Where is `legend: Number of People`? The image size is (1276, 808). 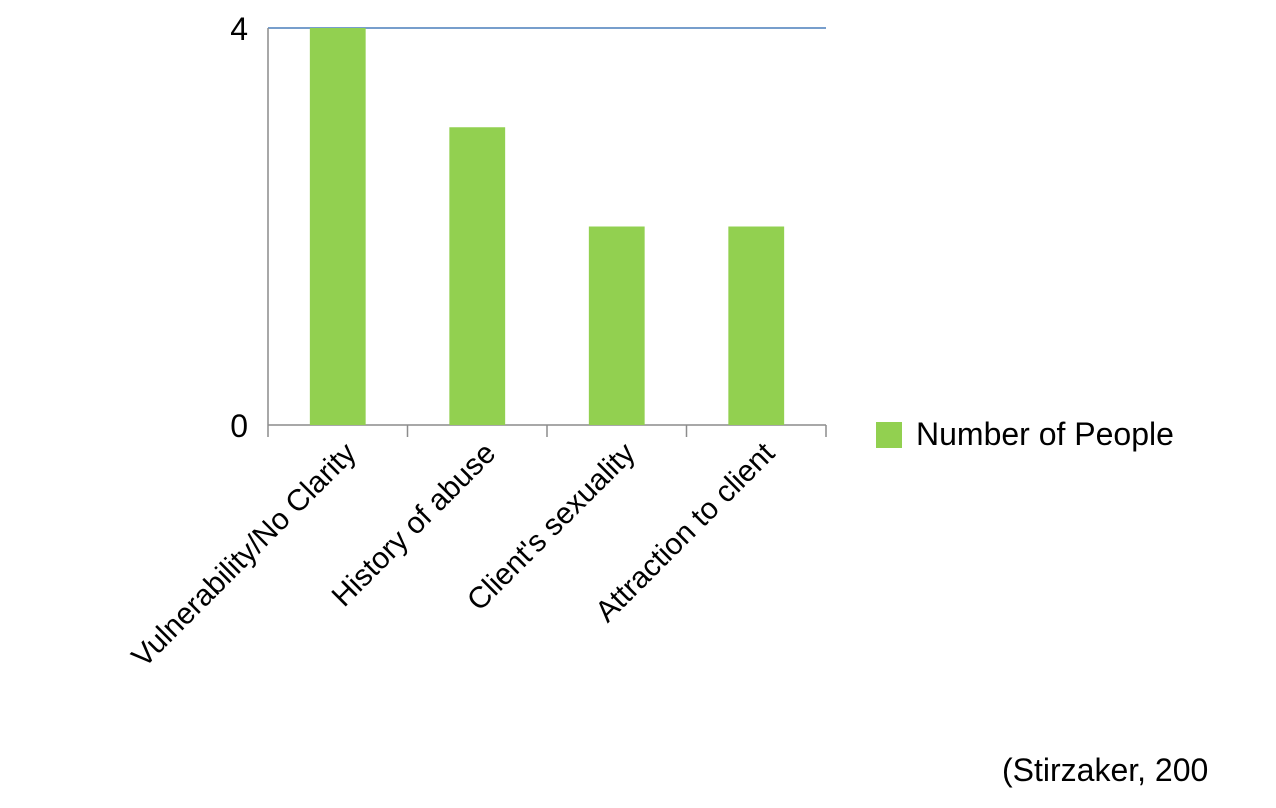
legend: Number of People is located at coordinates (1025, 434).